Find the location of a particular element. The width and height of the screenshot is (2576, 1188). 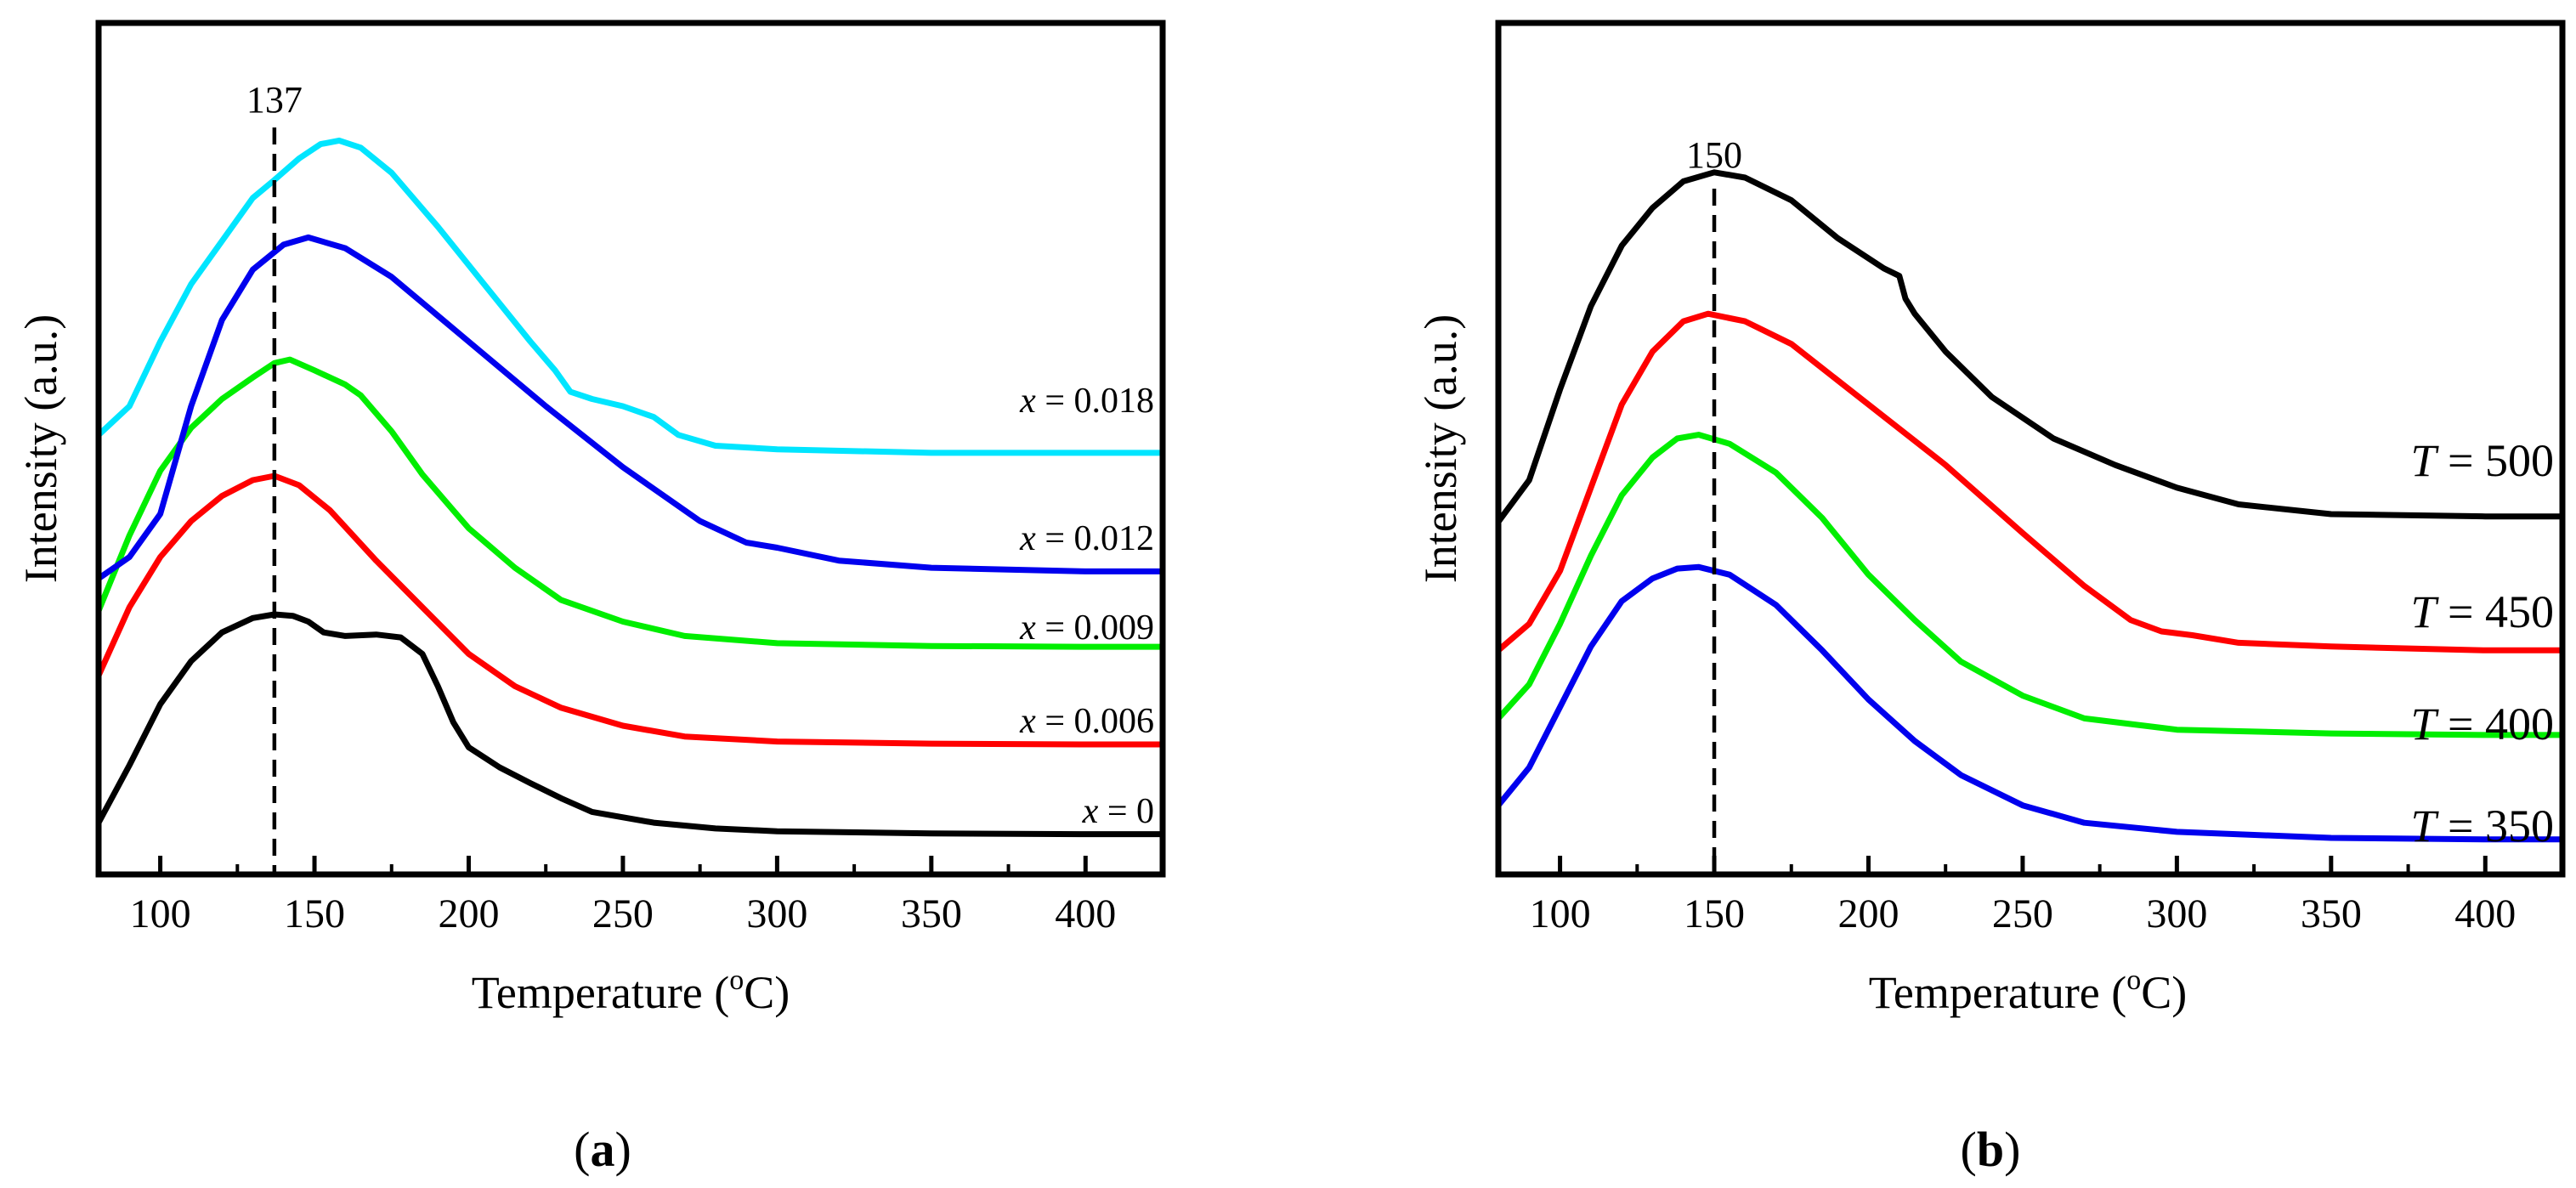

panel-a-x-axis-label: Temperature (oC) is located at coordinates (631, 991).